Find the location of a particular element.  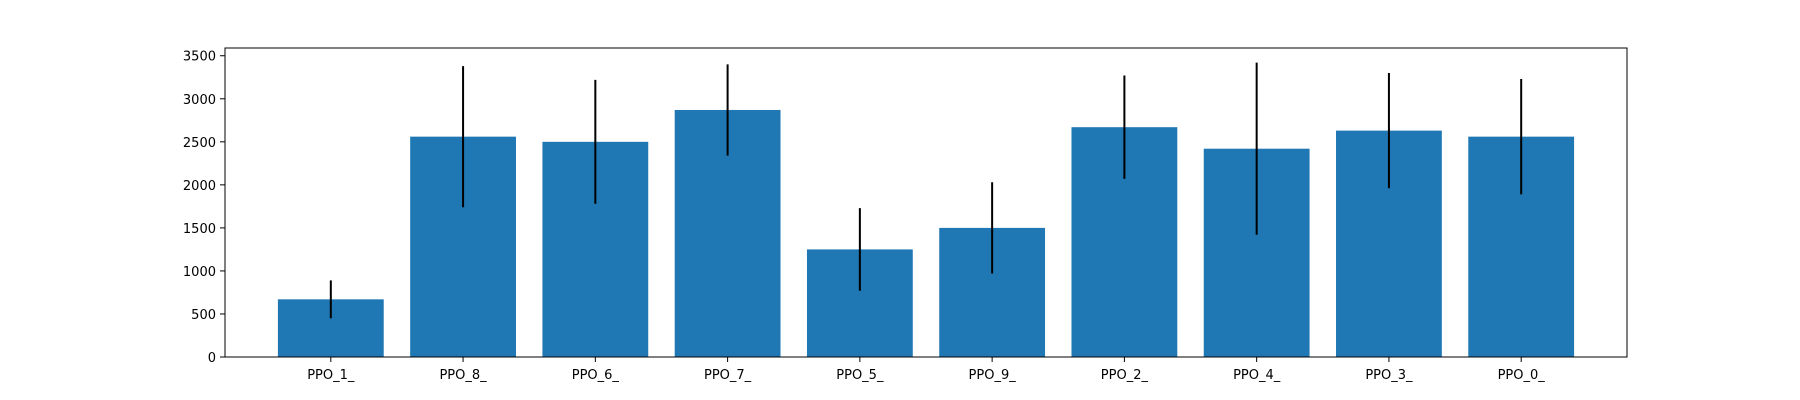

x-tick-label: PPO_3_ is located at coordinates (1389, 375).